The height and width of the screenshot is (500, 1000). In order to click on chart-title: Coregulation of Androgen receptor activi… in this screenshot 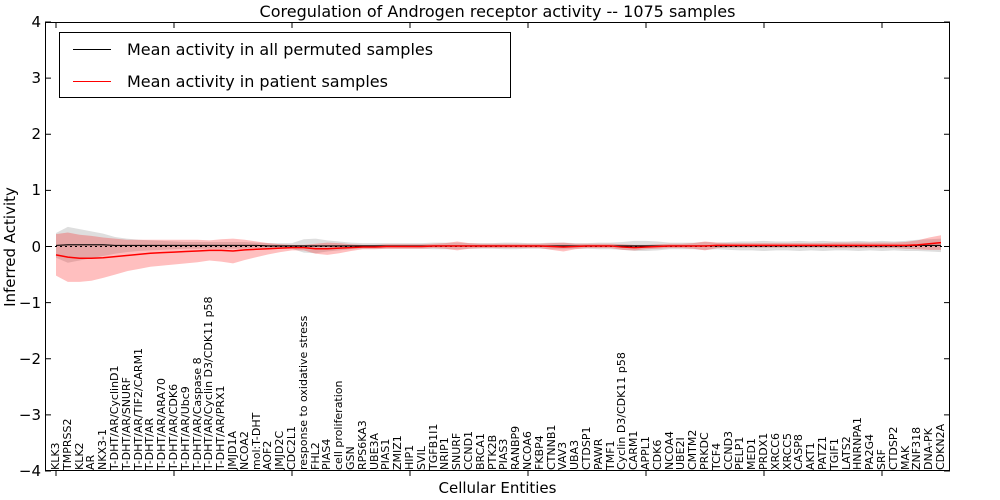, I will do `click(497, 11)`.